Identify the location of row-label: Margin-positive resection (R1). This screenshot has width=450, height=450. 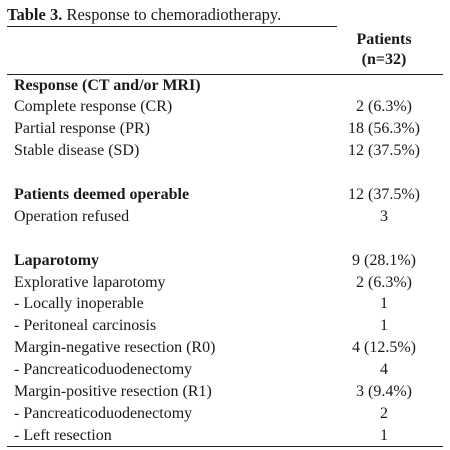
(113, 391).